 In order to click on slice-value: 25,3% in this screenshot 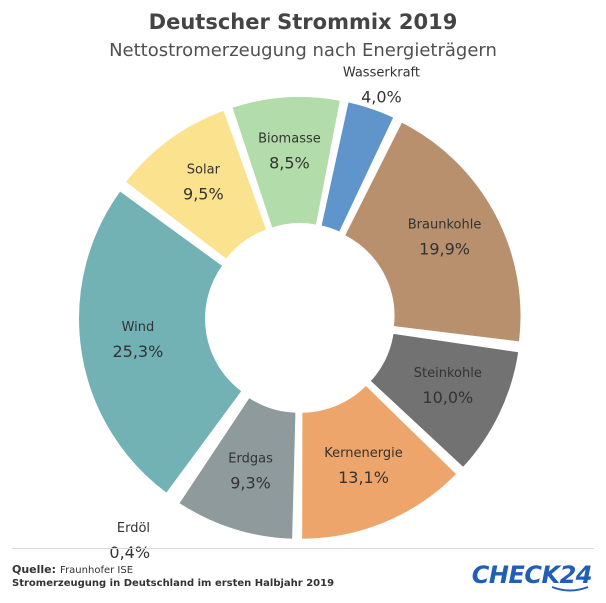, I will do `click(137, 351)`.